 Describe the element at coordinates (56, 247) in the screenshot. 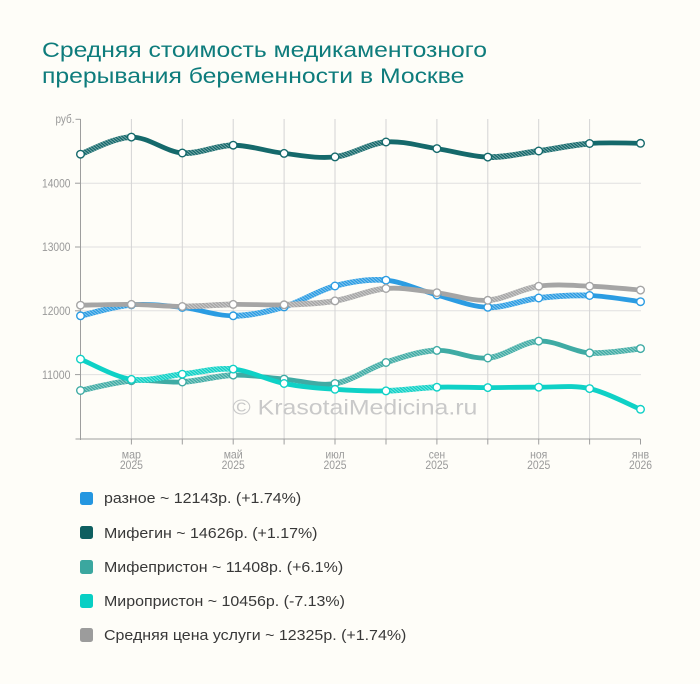

I see `svg-text: 13000` at that location.